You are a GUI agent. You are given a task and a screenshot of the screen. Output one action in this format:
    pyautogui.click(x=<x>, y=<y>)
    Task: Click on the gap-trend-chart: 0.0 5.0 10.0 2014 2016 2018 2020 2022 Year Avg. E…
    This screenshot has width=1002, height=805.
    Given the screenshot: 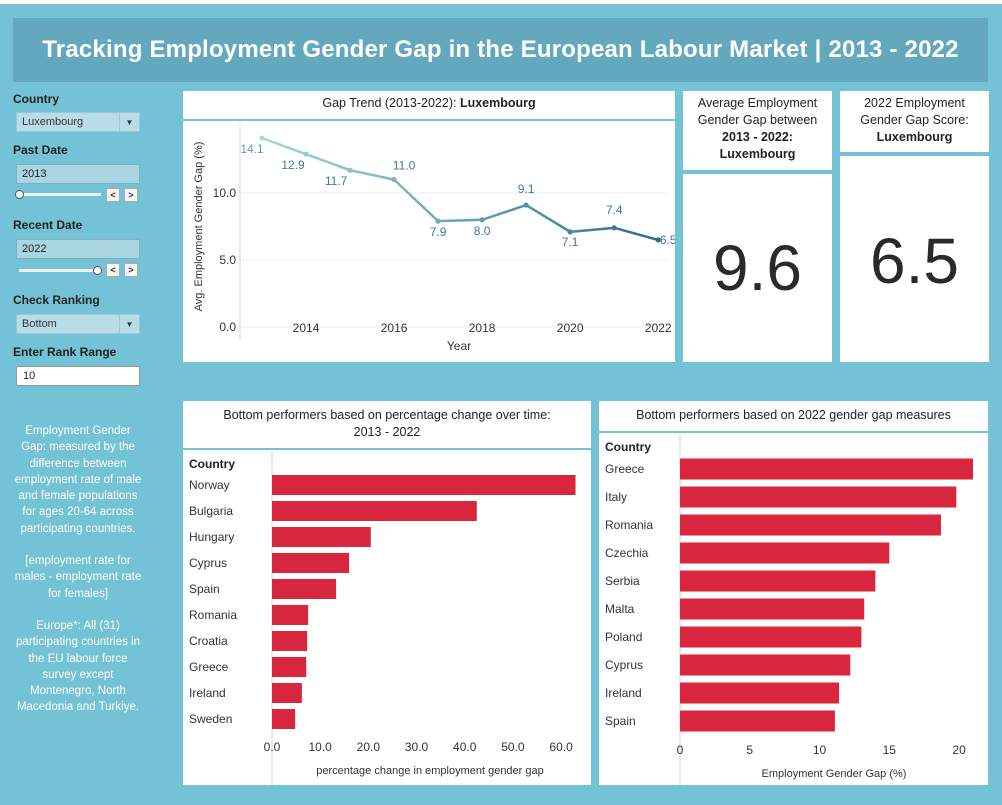 What is the action you would take?
    pyautogui.click(x=429, y=242)
    